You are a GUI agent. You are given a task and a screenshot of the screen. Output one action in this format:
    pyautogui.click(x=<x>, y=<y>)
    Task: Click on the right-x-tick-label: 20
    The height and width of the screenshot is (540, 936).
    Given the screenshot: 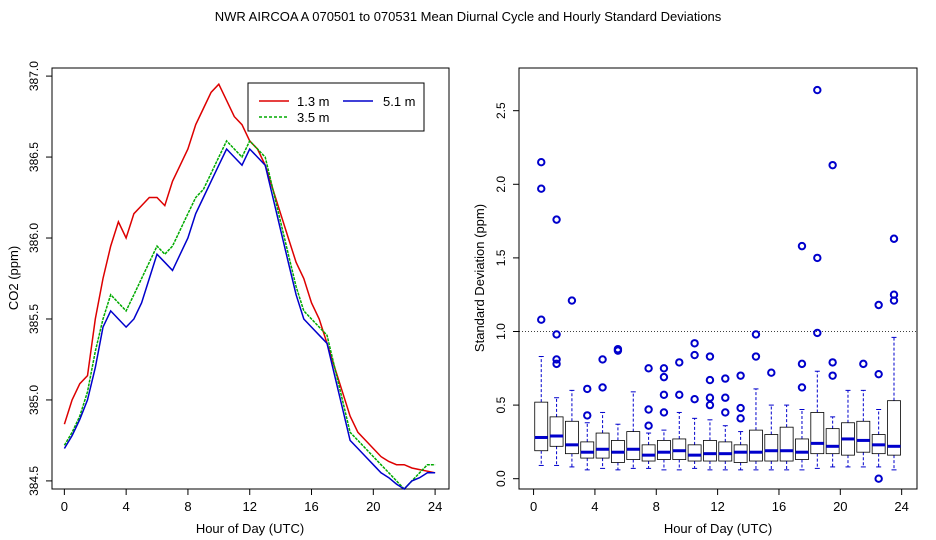 What is the action you would take?
    pyautogui.click(x=840, y=506)
    